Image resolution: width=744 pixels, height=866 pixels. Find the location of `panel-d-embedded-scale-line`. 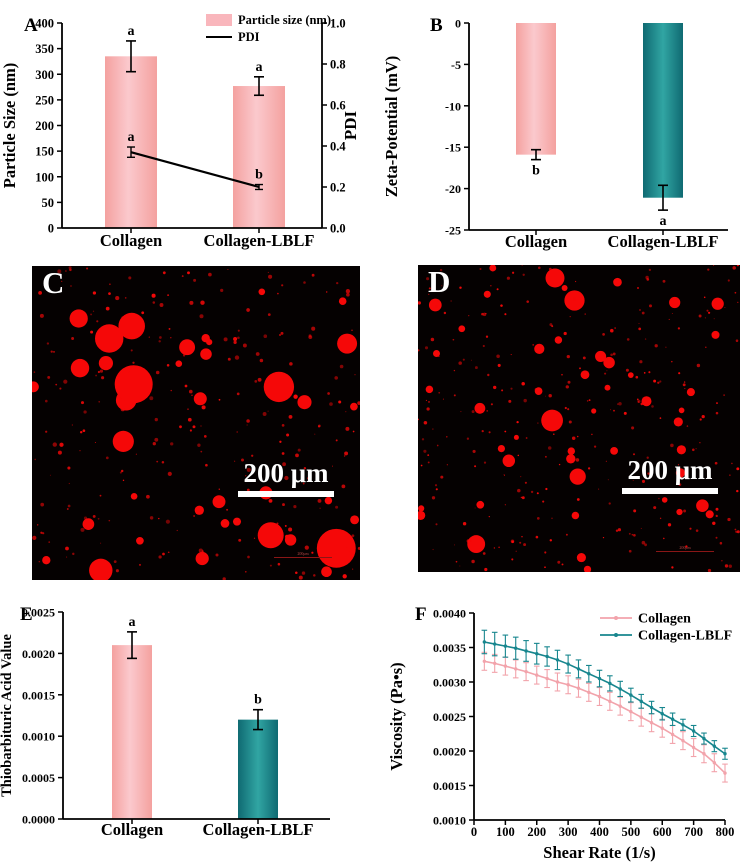

panel-d-embedded-scale-line is located at coordinates (685, 551).